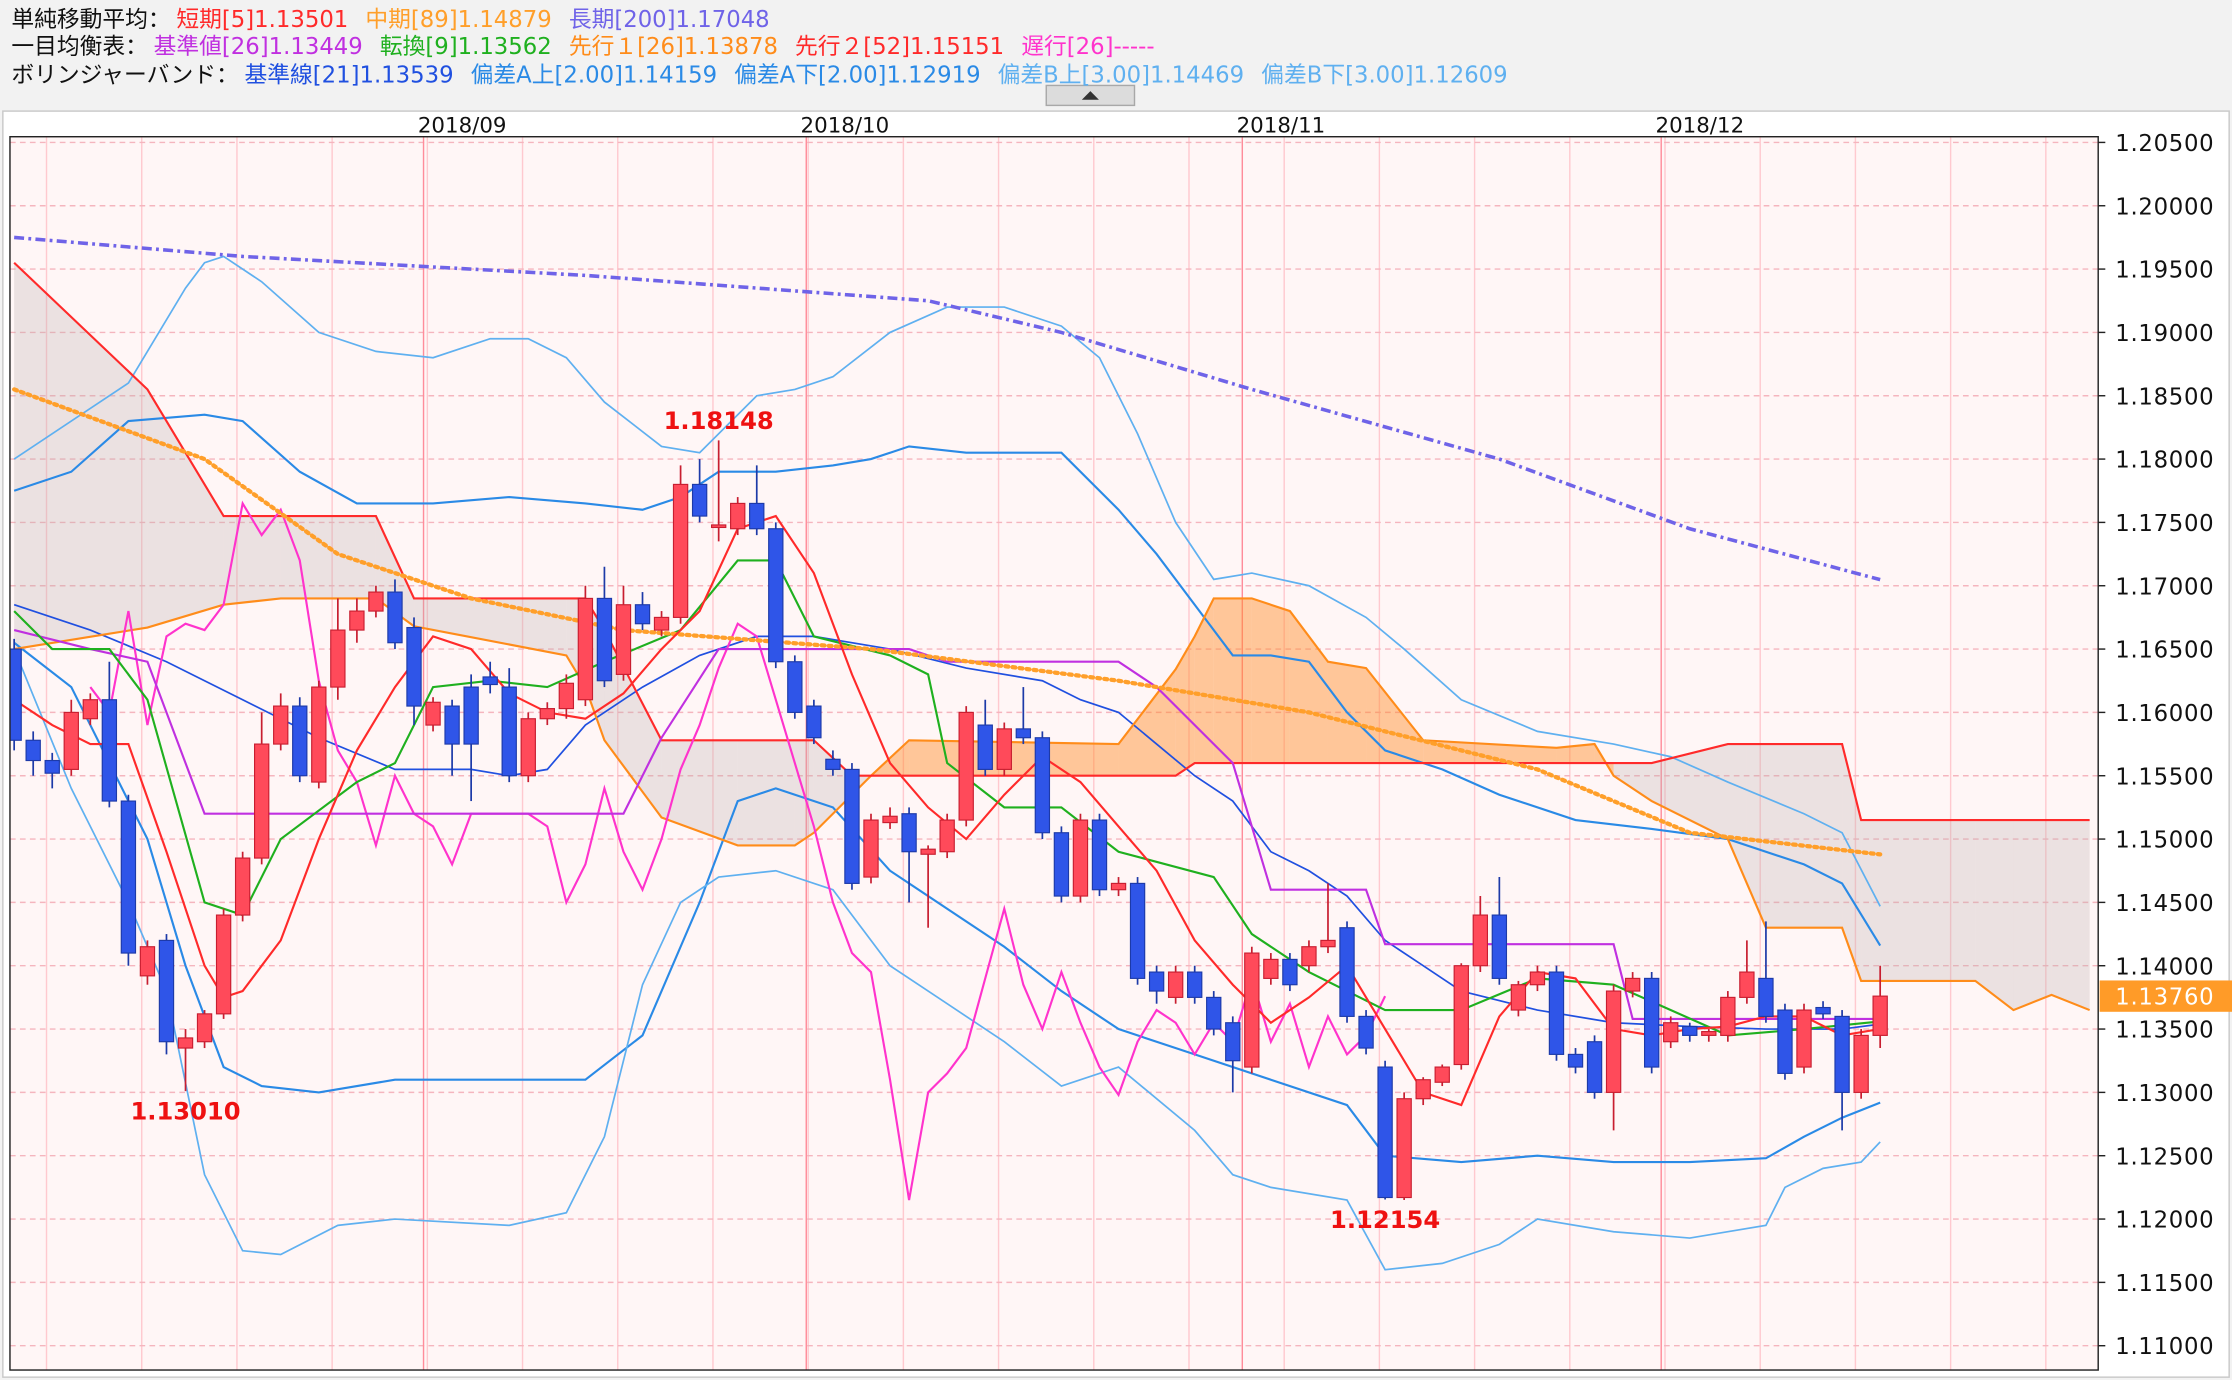 This screenshot has width=2232, height=1380. I want to click on x-tick-label: 2018/11, so click(1281, 125).